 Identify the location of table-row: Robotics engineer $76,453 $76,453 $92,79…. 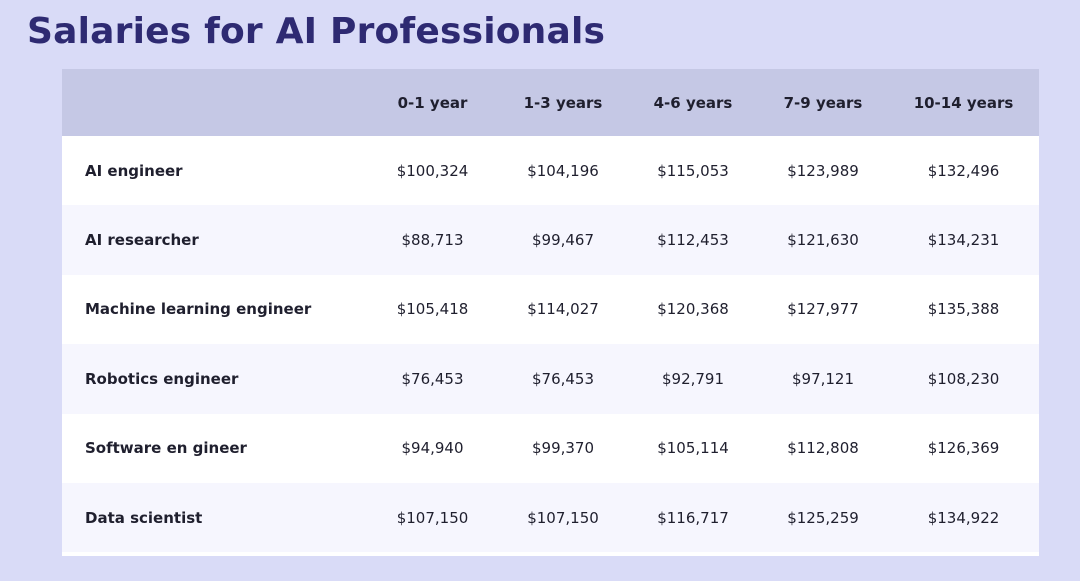
(550, 379).